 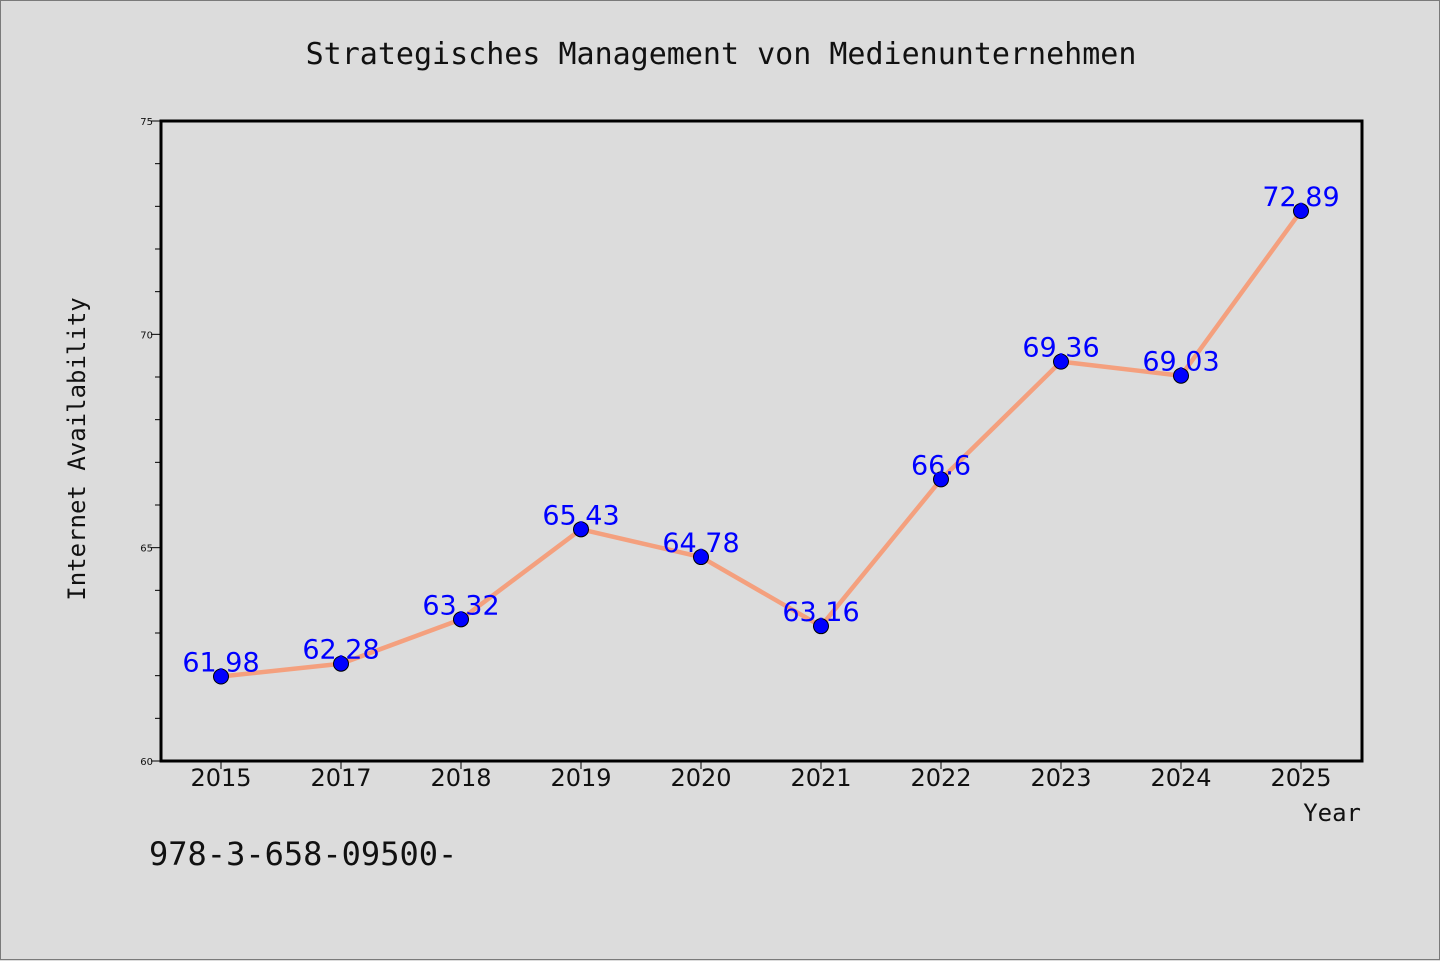 What do you see at coordinates (77, 448) in the screenshot?
I see `y-axis-label: Internet Availability` at bounding box center [77, 448].